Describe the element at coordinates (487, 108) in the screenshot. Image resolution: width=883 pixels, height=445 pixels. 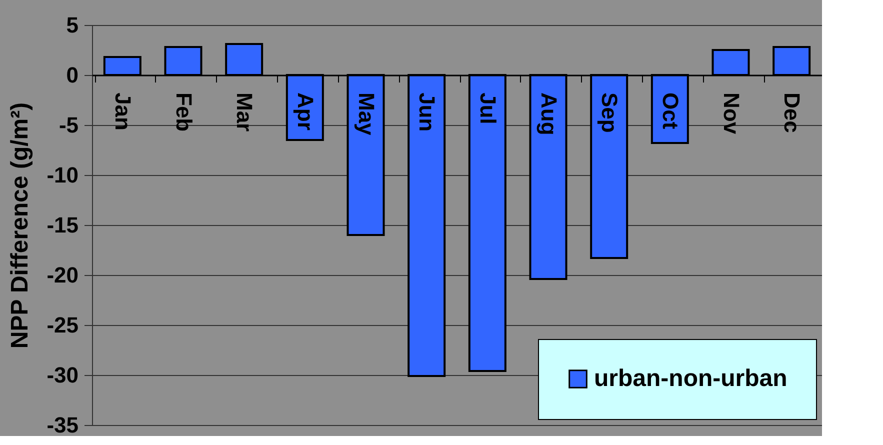
I see `x-tick-label: Jul` at that location.